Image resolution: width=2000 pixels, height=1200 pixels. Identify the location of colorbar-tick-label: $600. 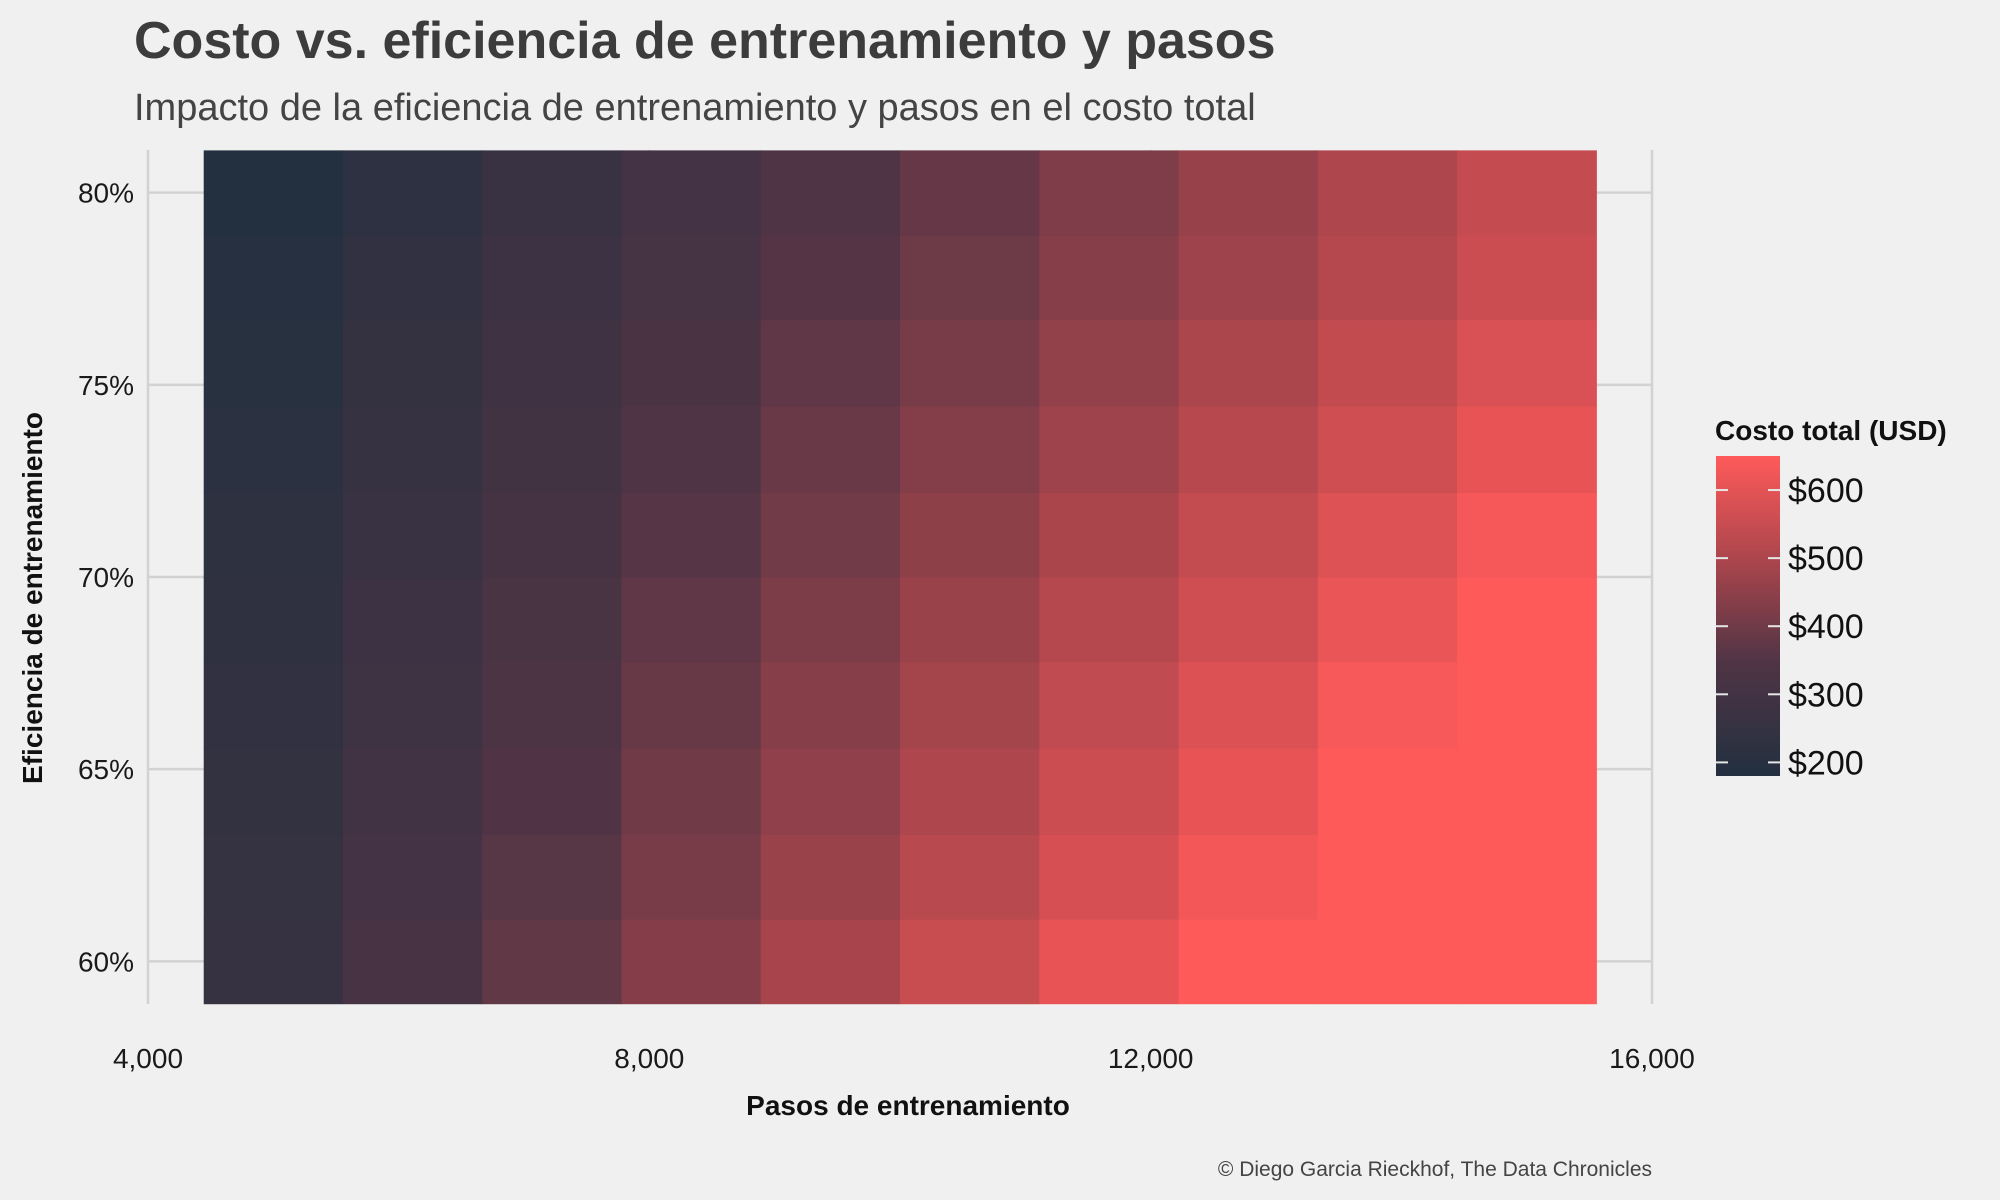
(1826, 491).